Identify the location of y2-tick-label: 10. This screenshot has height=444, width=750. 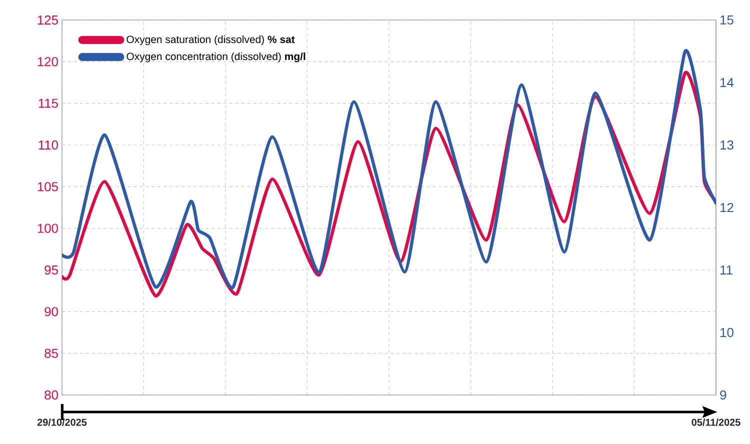
(727, 333).